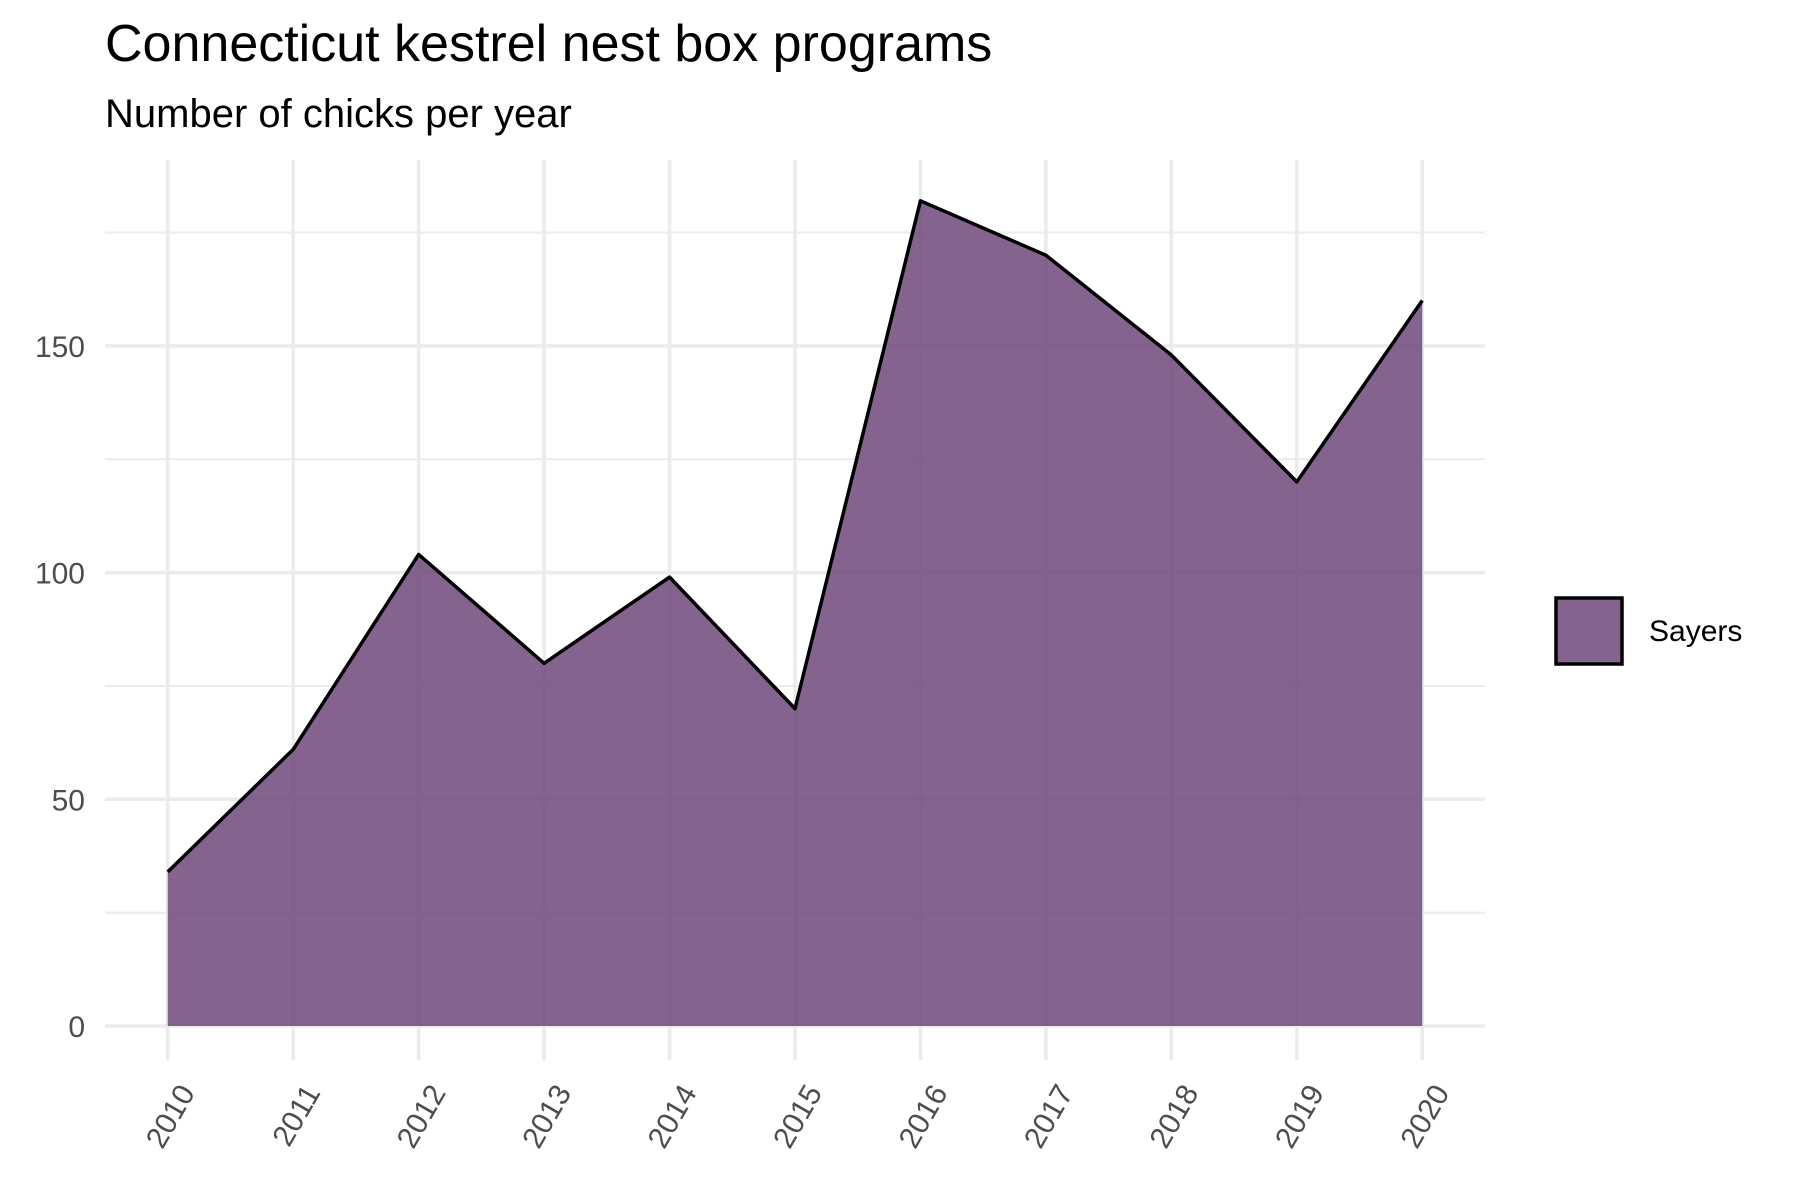 This screenshot has height=1200, width=1800. What do you see at coordinates (1300, 1116) in the screenshot?
I see `x-tick-label: 2019` at bounding box center [1300, 1116].